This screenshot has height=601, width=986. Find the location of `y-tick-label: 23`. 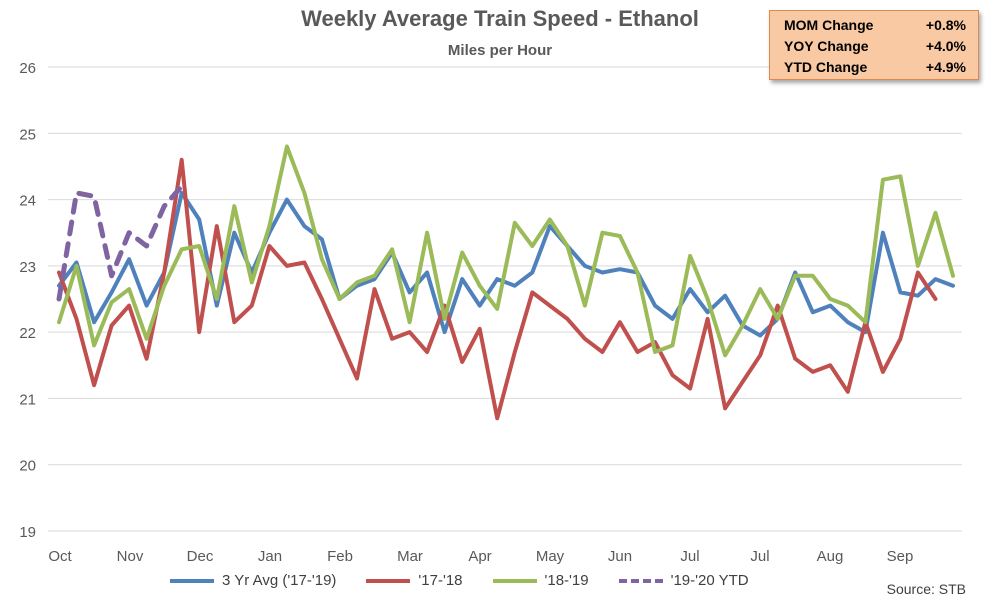

y-tick-label: 23 is located at coordinates (27, 267).